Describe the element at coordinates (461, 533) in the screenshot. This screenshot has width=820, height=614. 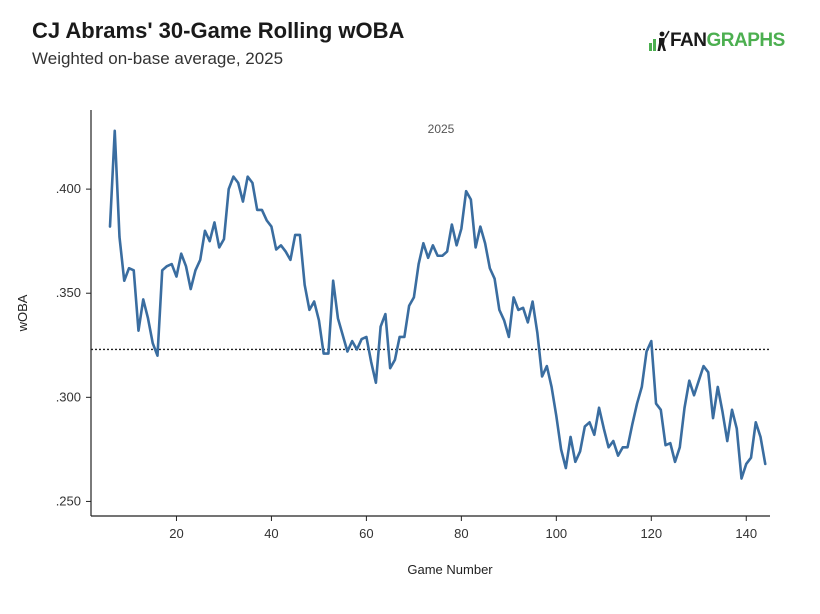
I see `x-tick-label: 80` at that location.